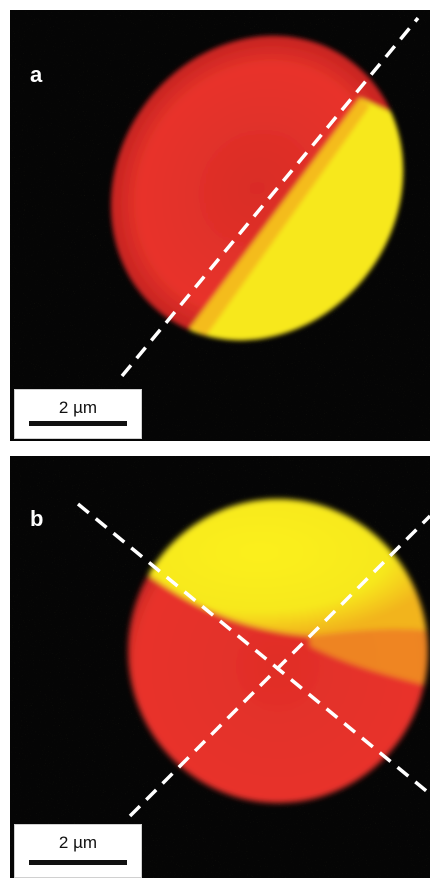  What do you see at coordinates (78, 862) in the screenshot?
I see `scale-bar-line-b` at bounding box center [78, 862].